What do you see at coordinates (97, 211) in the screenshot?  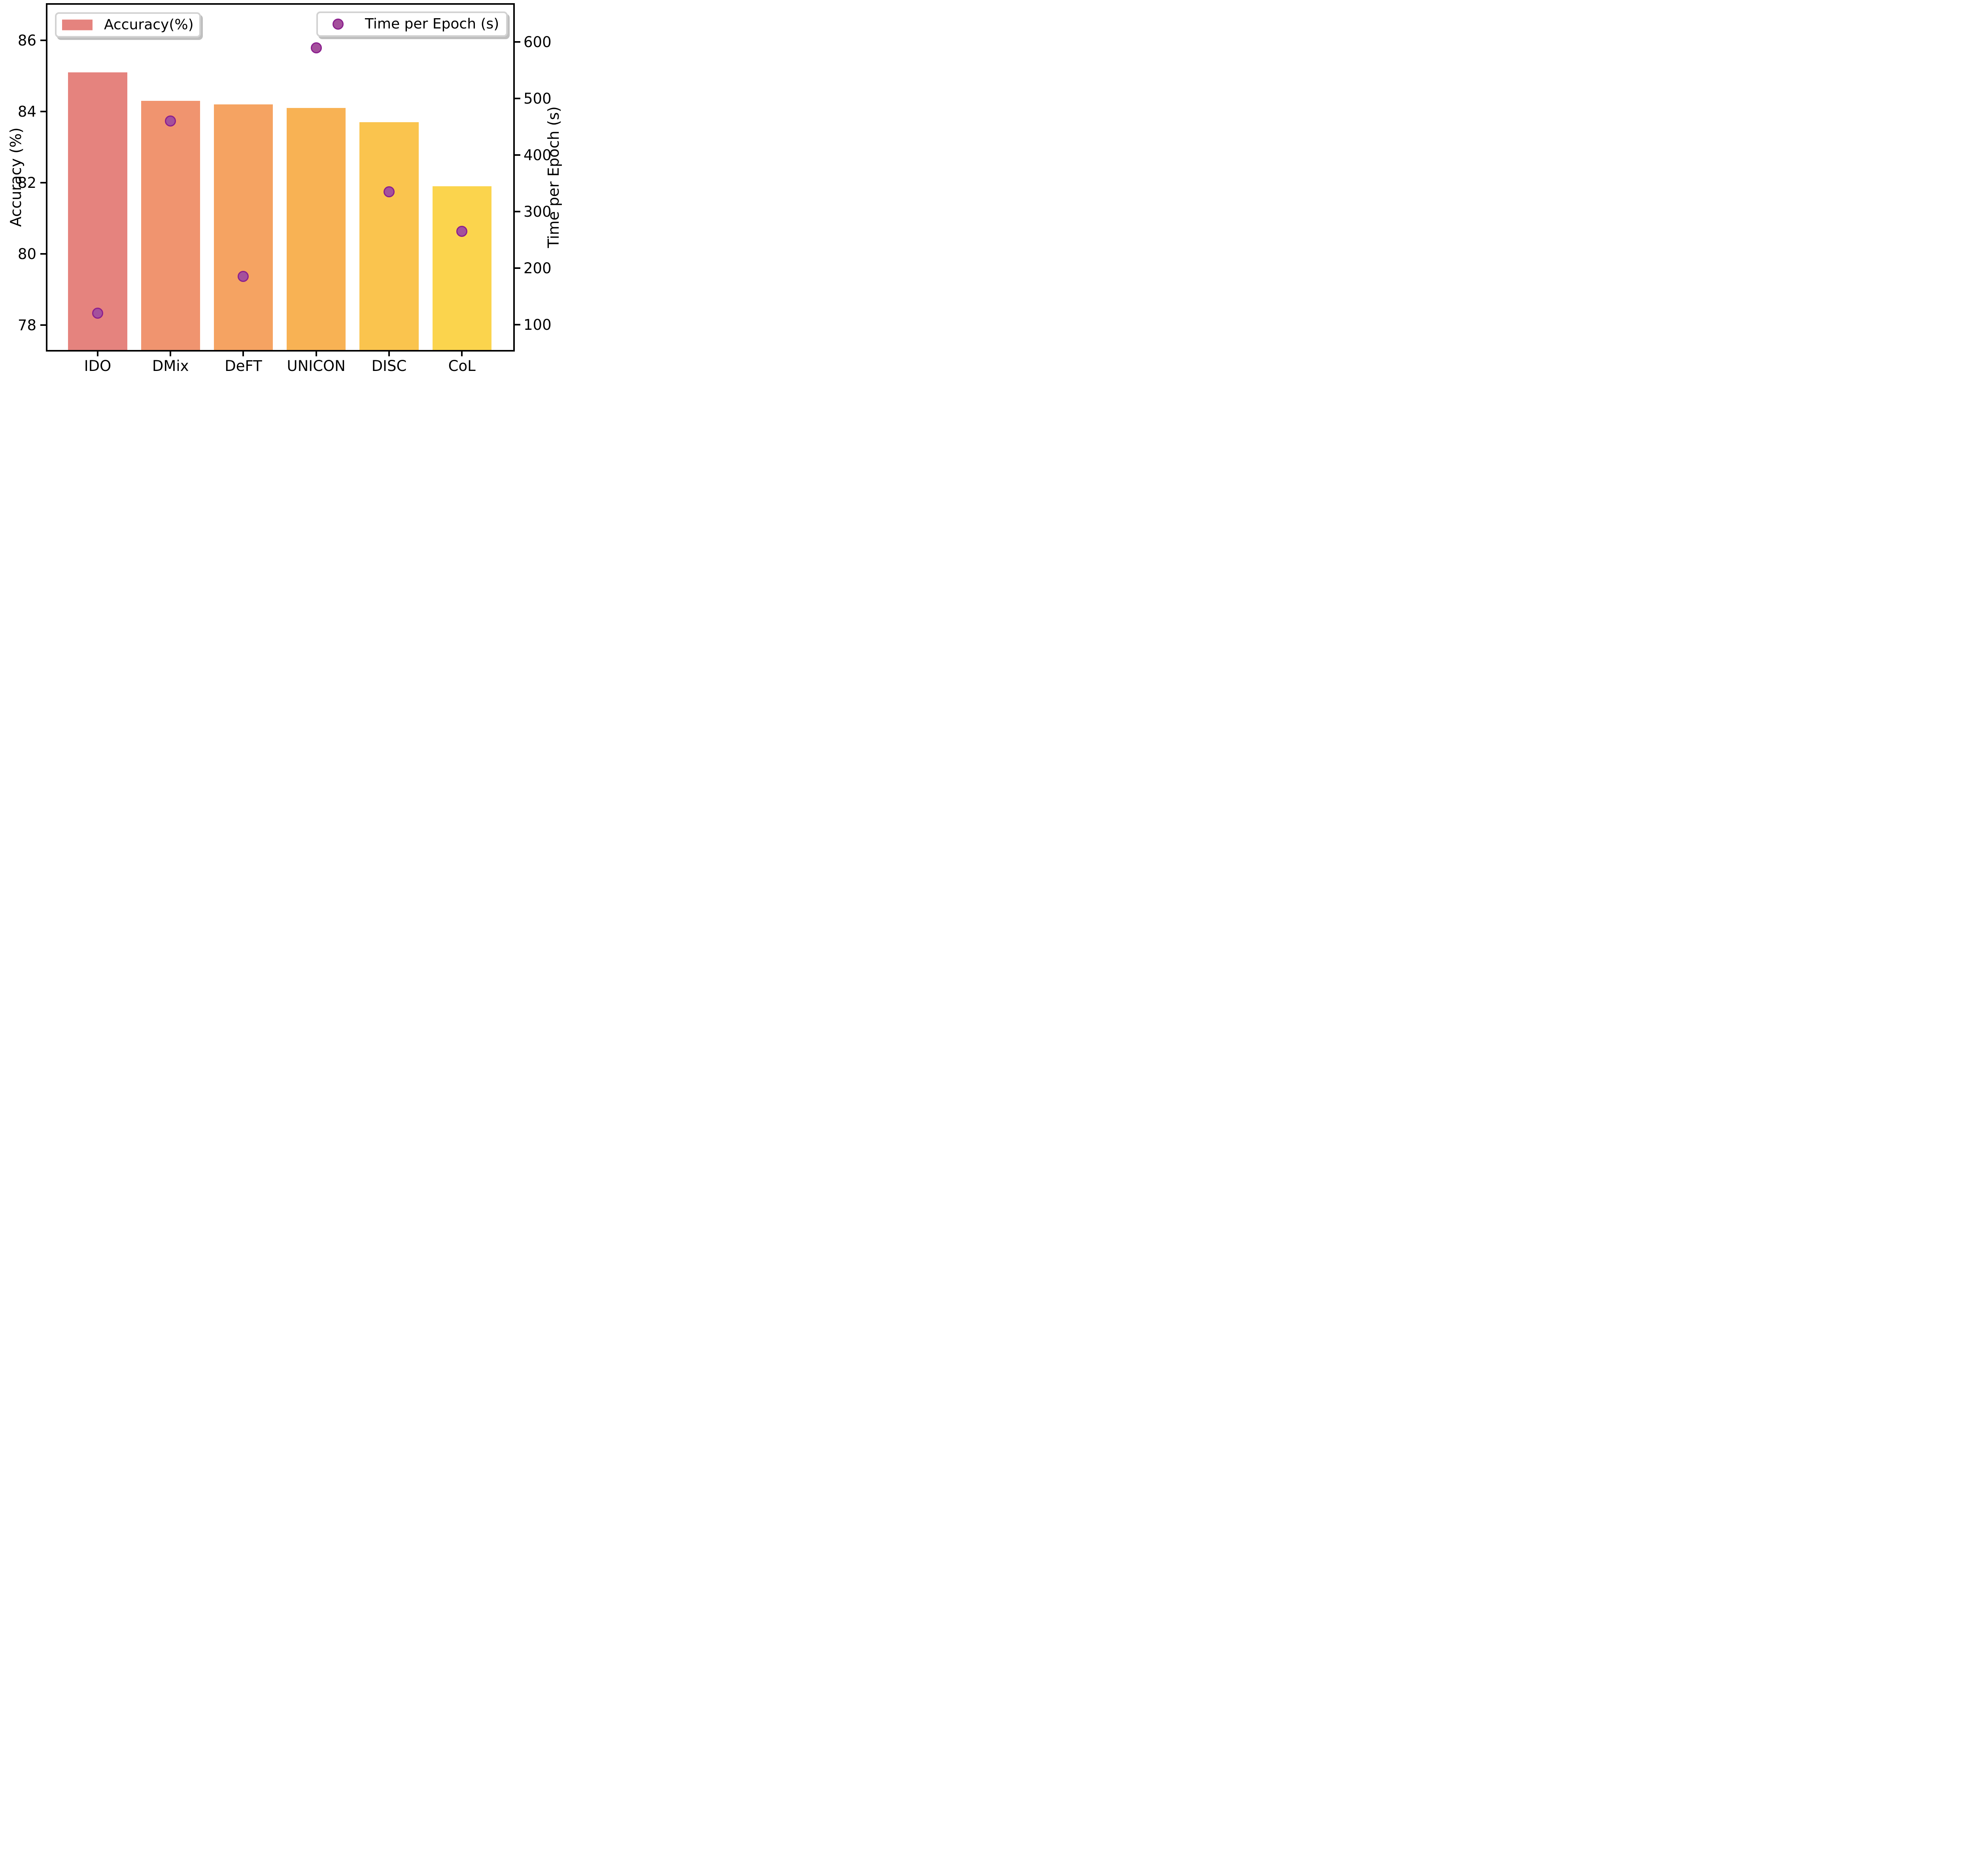 I see `accuracy-bar-IDO` at bounding box center [97, 211].